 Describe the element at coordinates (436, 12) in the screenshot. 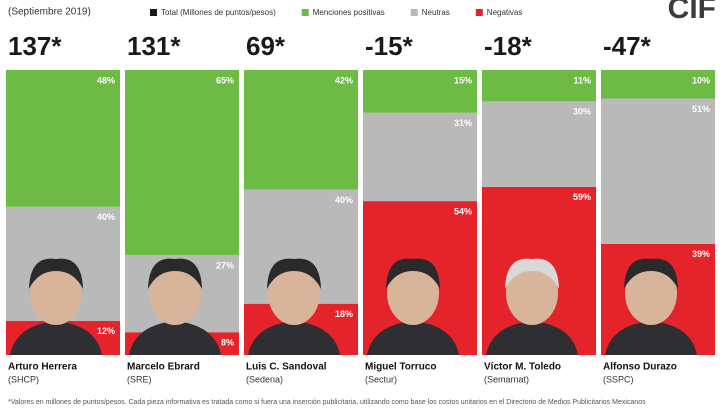

I see `legend-label: Neutras` at that location.